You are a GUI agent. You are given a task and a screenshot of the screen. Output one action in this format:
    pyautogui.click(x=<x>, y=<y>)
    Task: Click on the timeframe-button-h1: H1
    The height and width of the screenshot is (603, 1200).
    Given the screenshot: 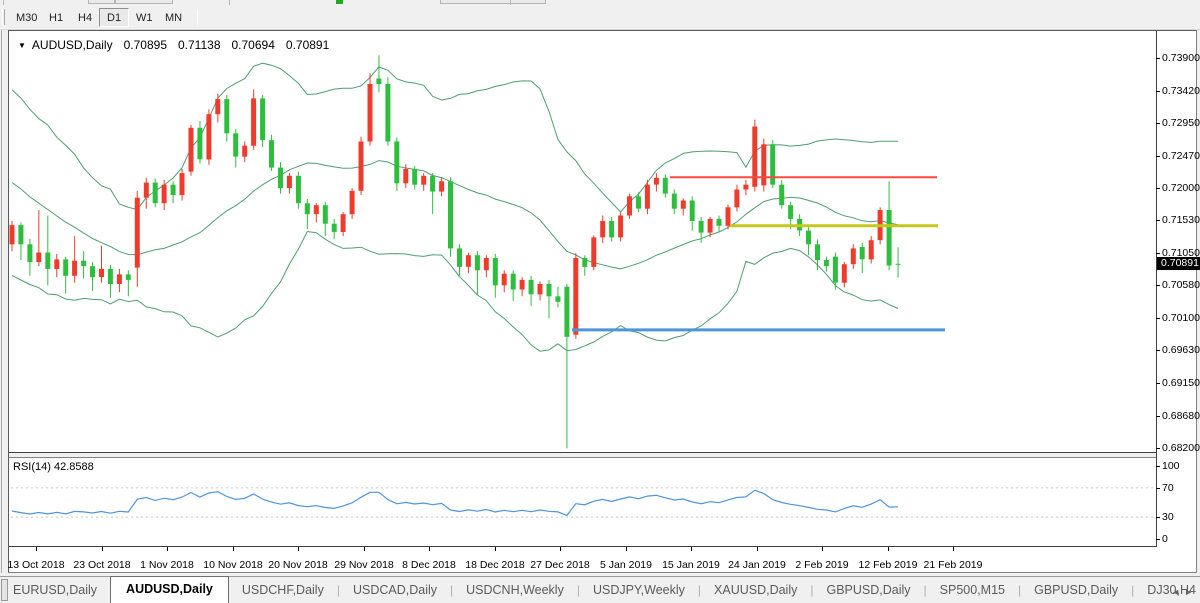 What is the action you would take?
    pyautogui.click(x=56, y=18)
    